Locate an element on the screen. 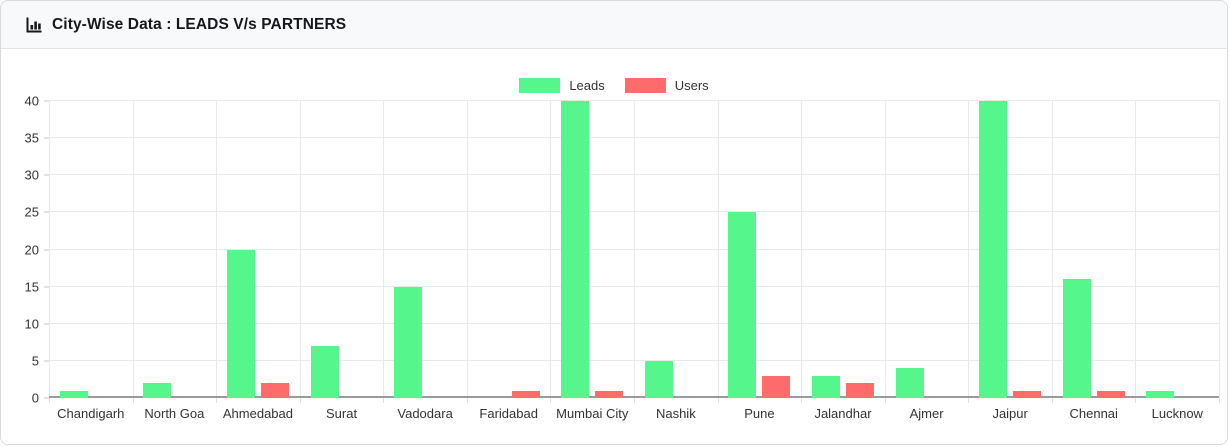  bar-leads-ajmer is located at coordinates (909, 383).